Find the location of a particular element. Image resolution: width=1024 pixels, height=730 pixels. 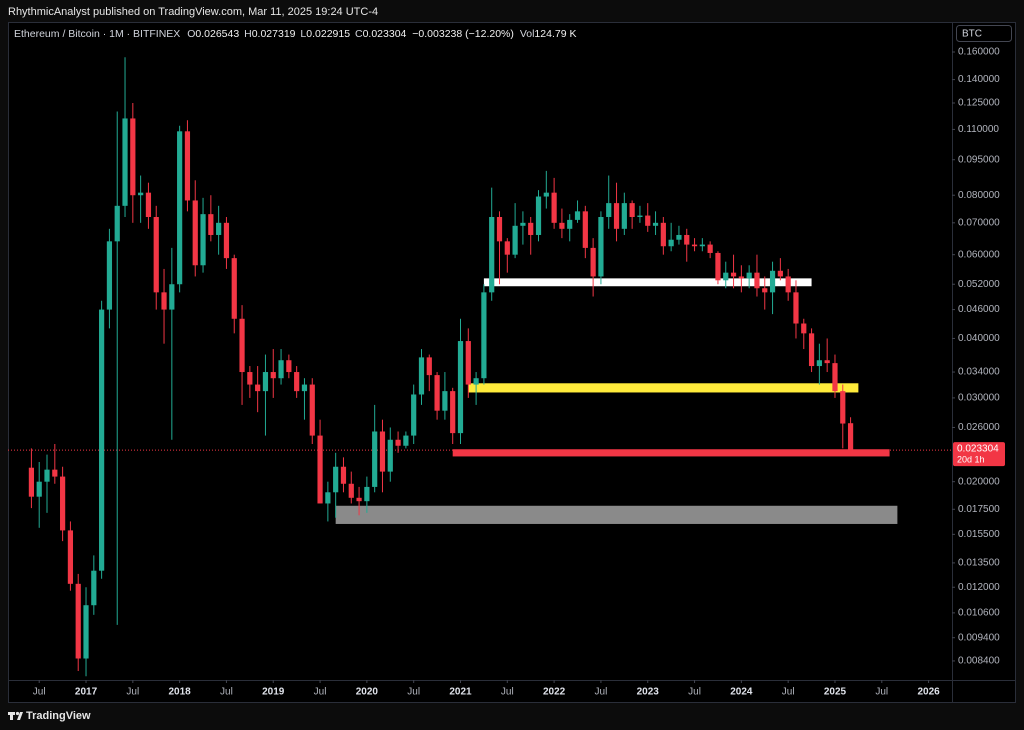

ohlc-value: 0.022915 is located at coordinates (328, 34).